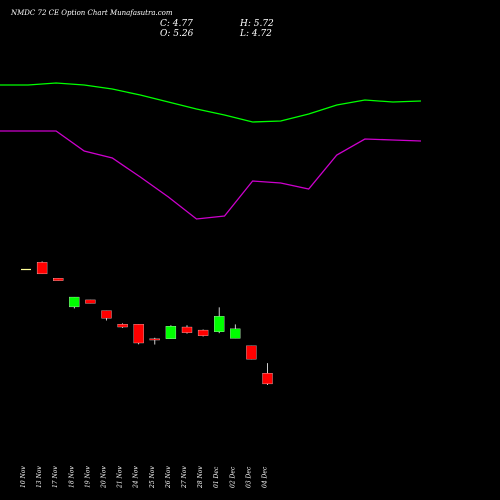 The image size is (500, 500). What do you see at coordinates (177, 34) in the screenshot?
I see `open-value: O: 5.26` at bounding box center [177, 34].